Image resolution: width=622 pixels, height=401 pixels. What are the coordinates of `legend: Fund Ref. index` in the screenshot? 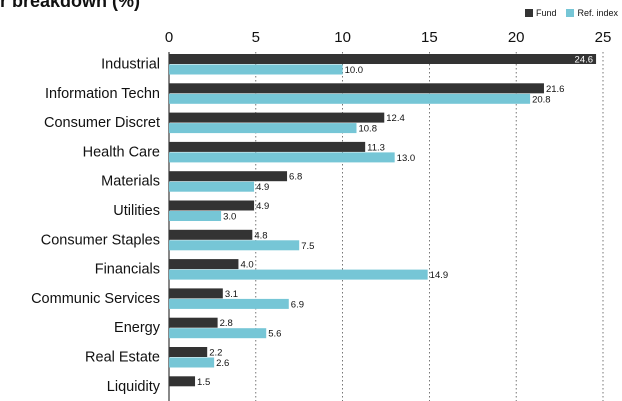 It's located at (571, 13).